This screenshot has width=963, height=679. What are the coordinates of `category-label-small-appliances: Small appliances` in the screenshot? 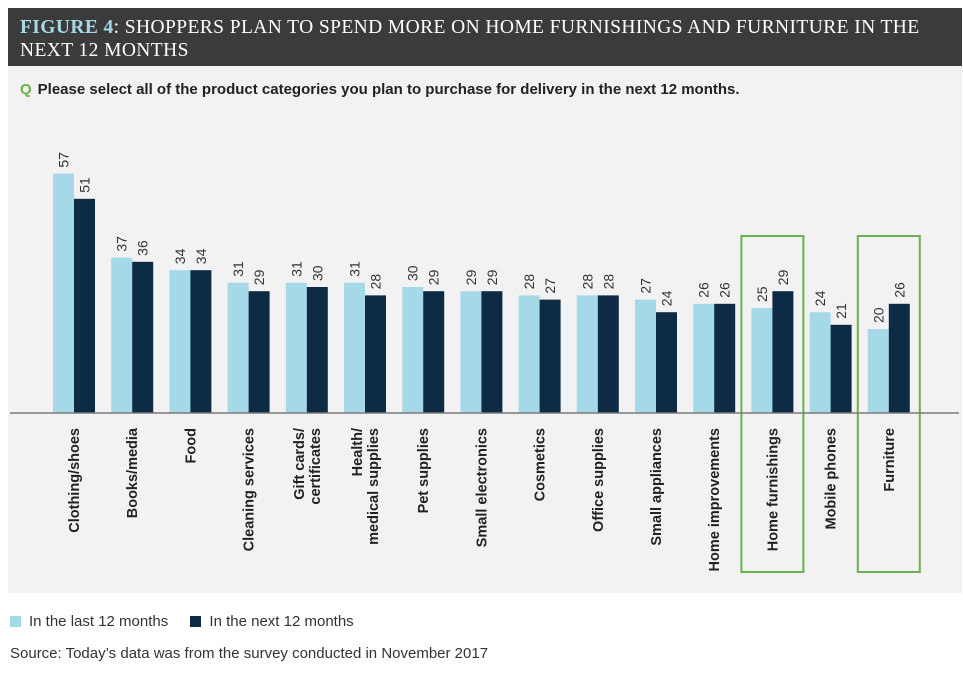 It's located at (657, 487).